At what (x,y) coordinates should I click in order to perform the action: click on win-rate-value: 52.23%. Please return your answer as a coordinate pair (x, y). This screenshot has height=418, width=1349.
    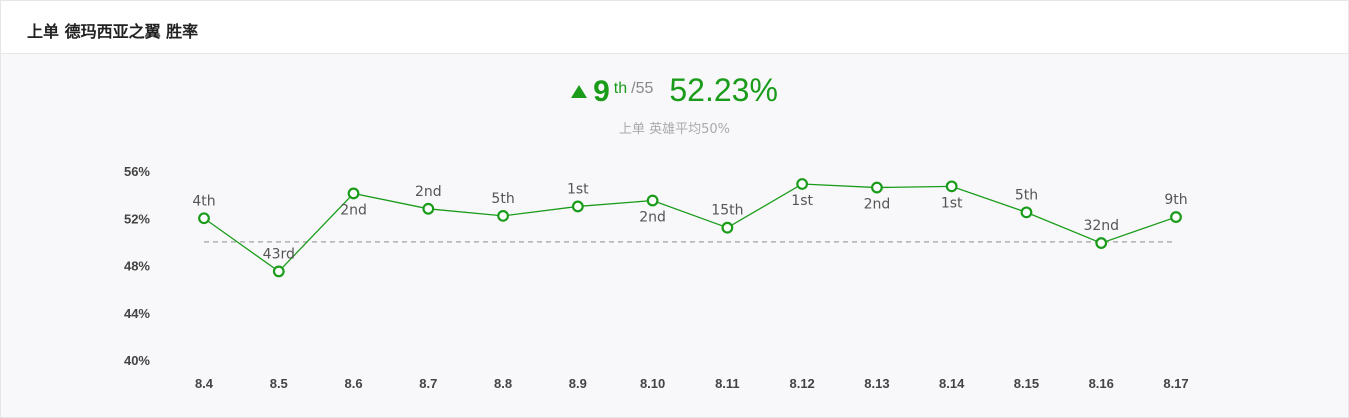
    Looking at the image, I should click on (723, 90).